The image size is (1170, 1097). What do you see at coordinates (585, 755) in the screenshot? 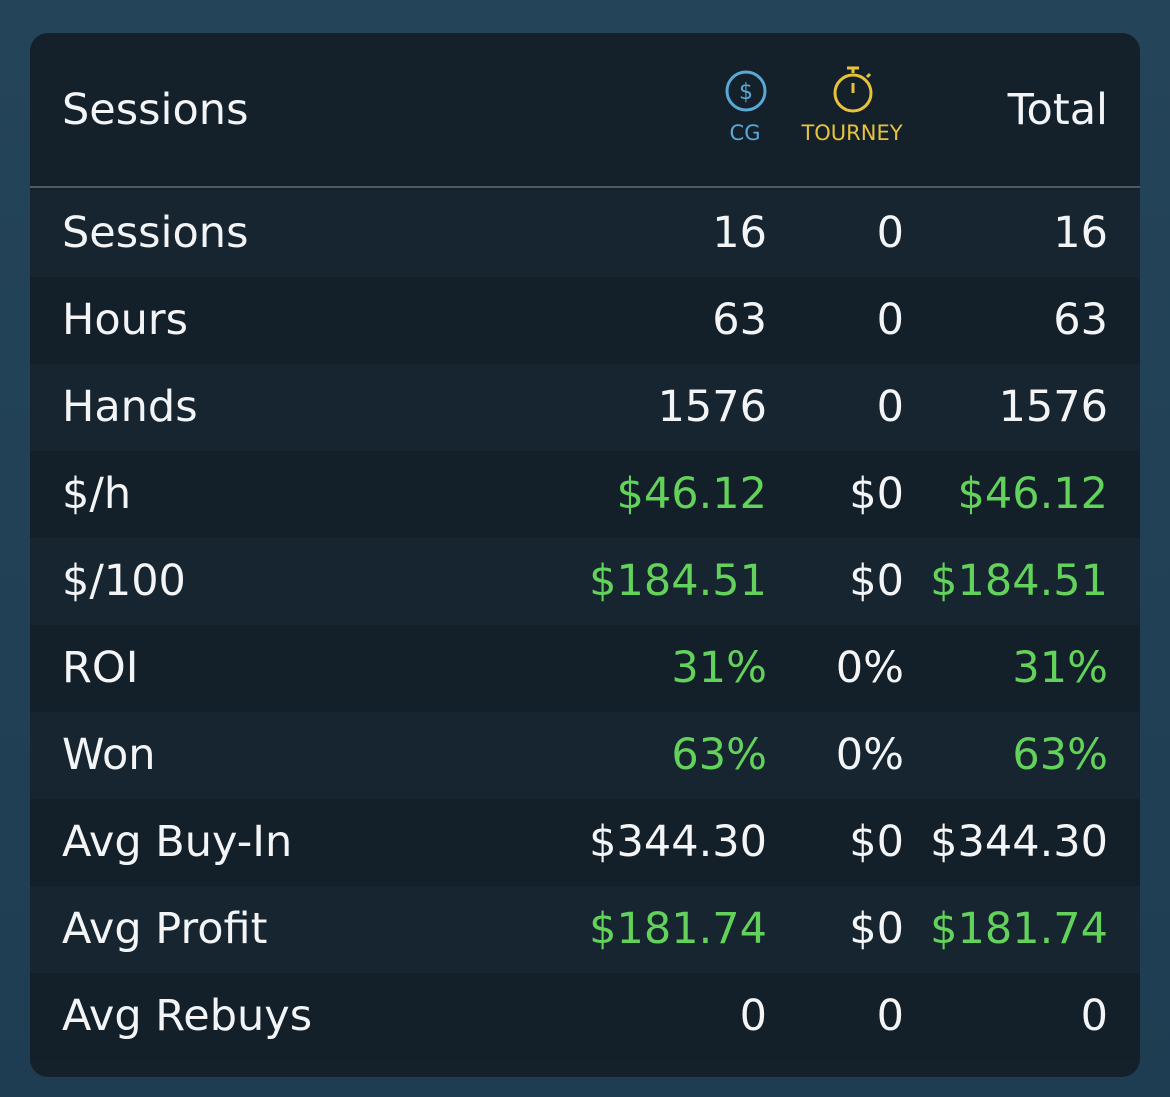
I see `table-row: Won 63% 0% 63%` at bounding box center [585, 755].